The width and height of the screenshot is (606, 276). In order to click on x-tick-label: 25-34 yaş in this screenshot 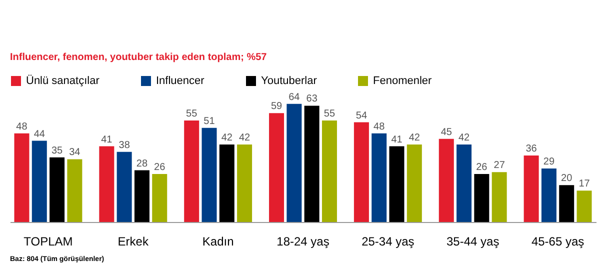, I will do `click(388, 241)`.